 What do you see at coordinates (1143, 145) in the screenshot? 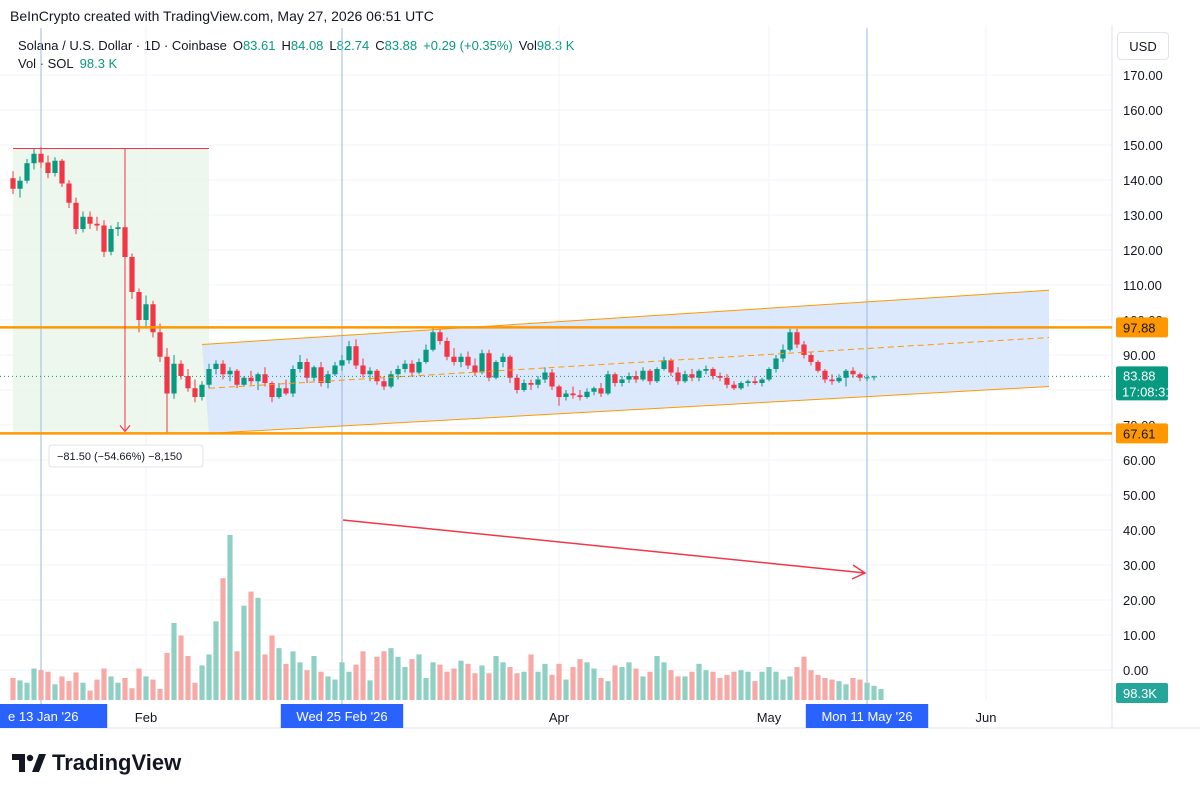
I see `price-tick-label: 150.00` at bounding box center [1143, 145].